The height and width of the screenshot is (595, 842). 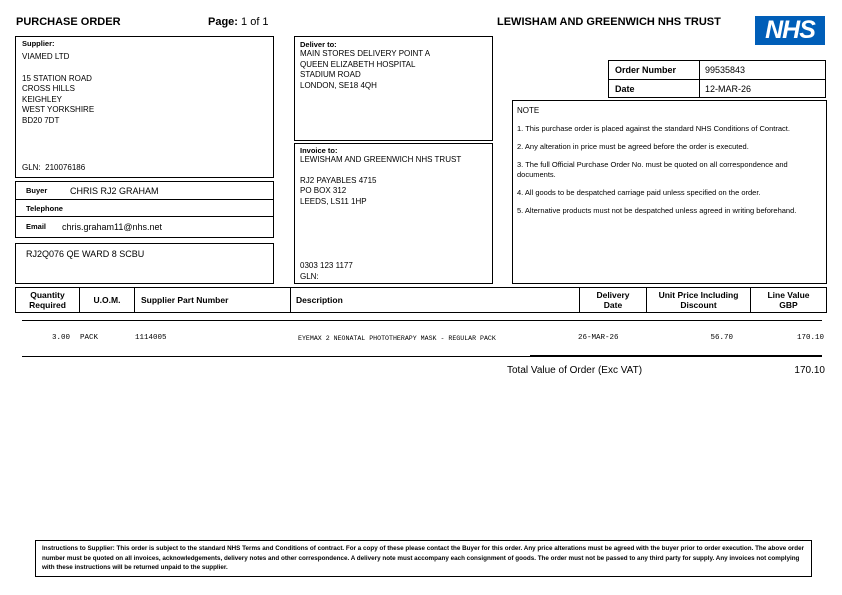 I want to click on supplier-gln: GLN: 210076186, so click(x=53, y=168).